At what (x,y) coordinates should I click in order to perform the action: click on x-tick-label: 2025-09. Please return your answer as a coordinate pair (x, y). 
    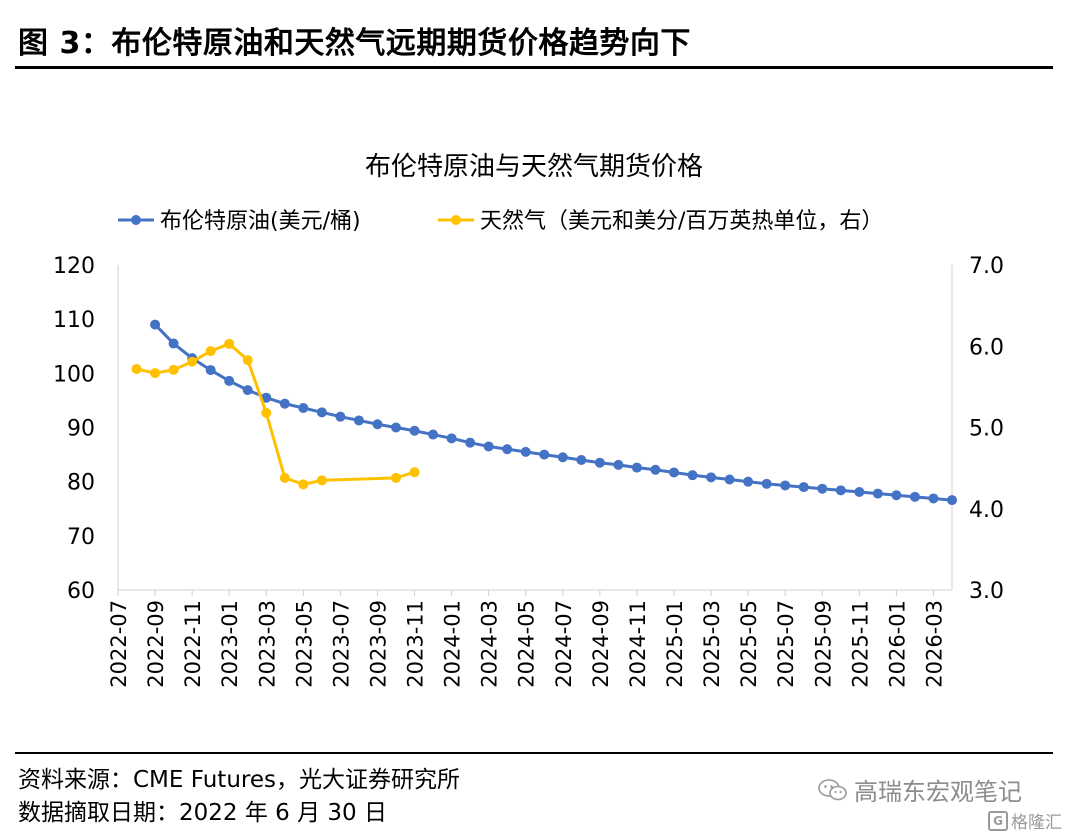
    Looking at the image, I should click on (823, 644).